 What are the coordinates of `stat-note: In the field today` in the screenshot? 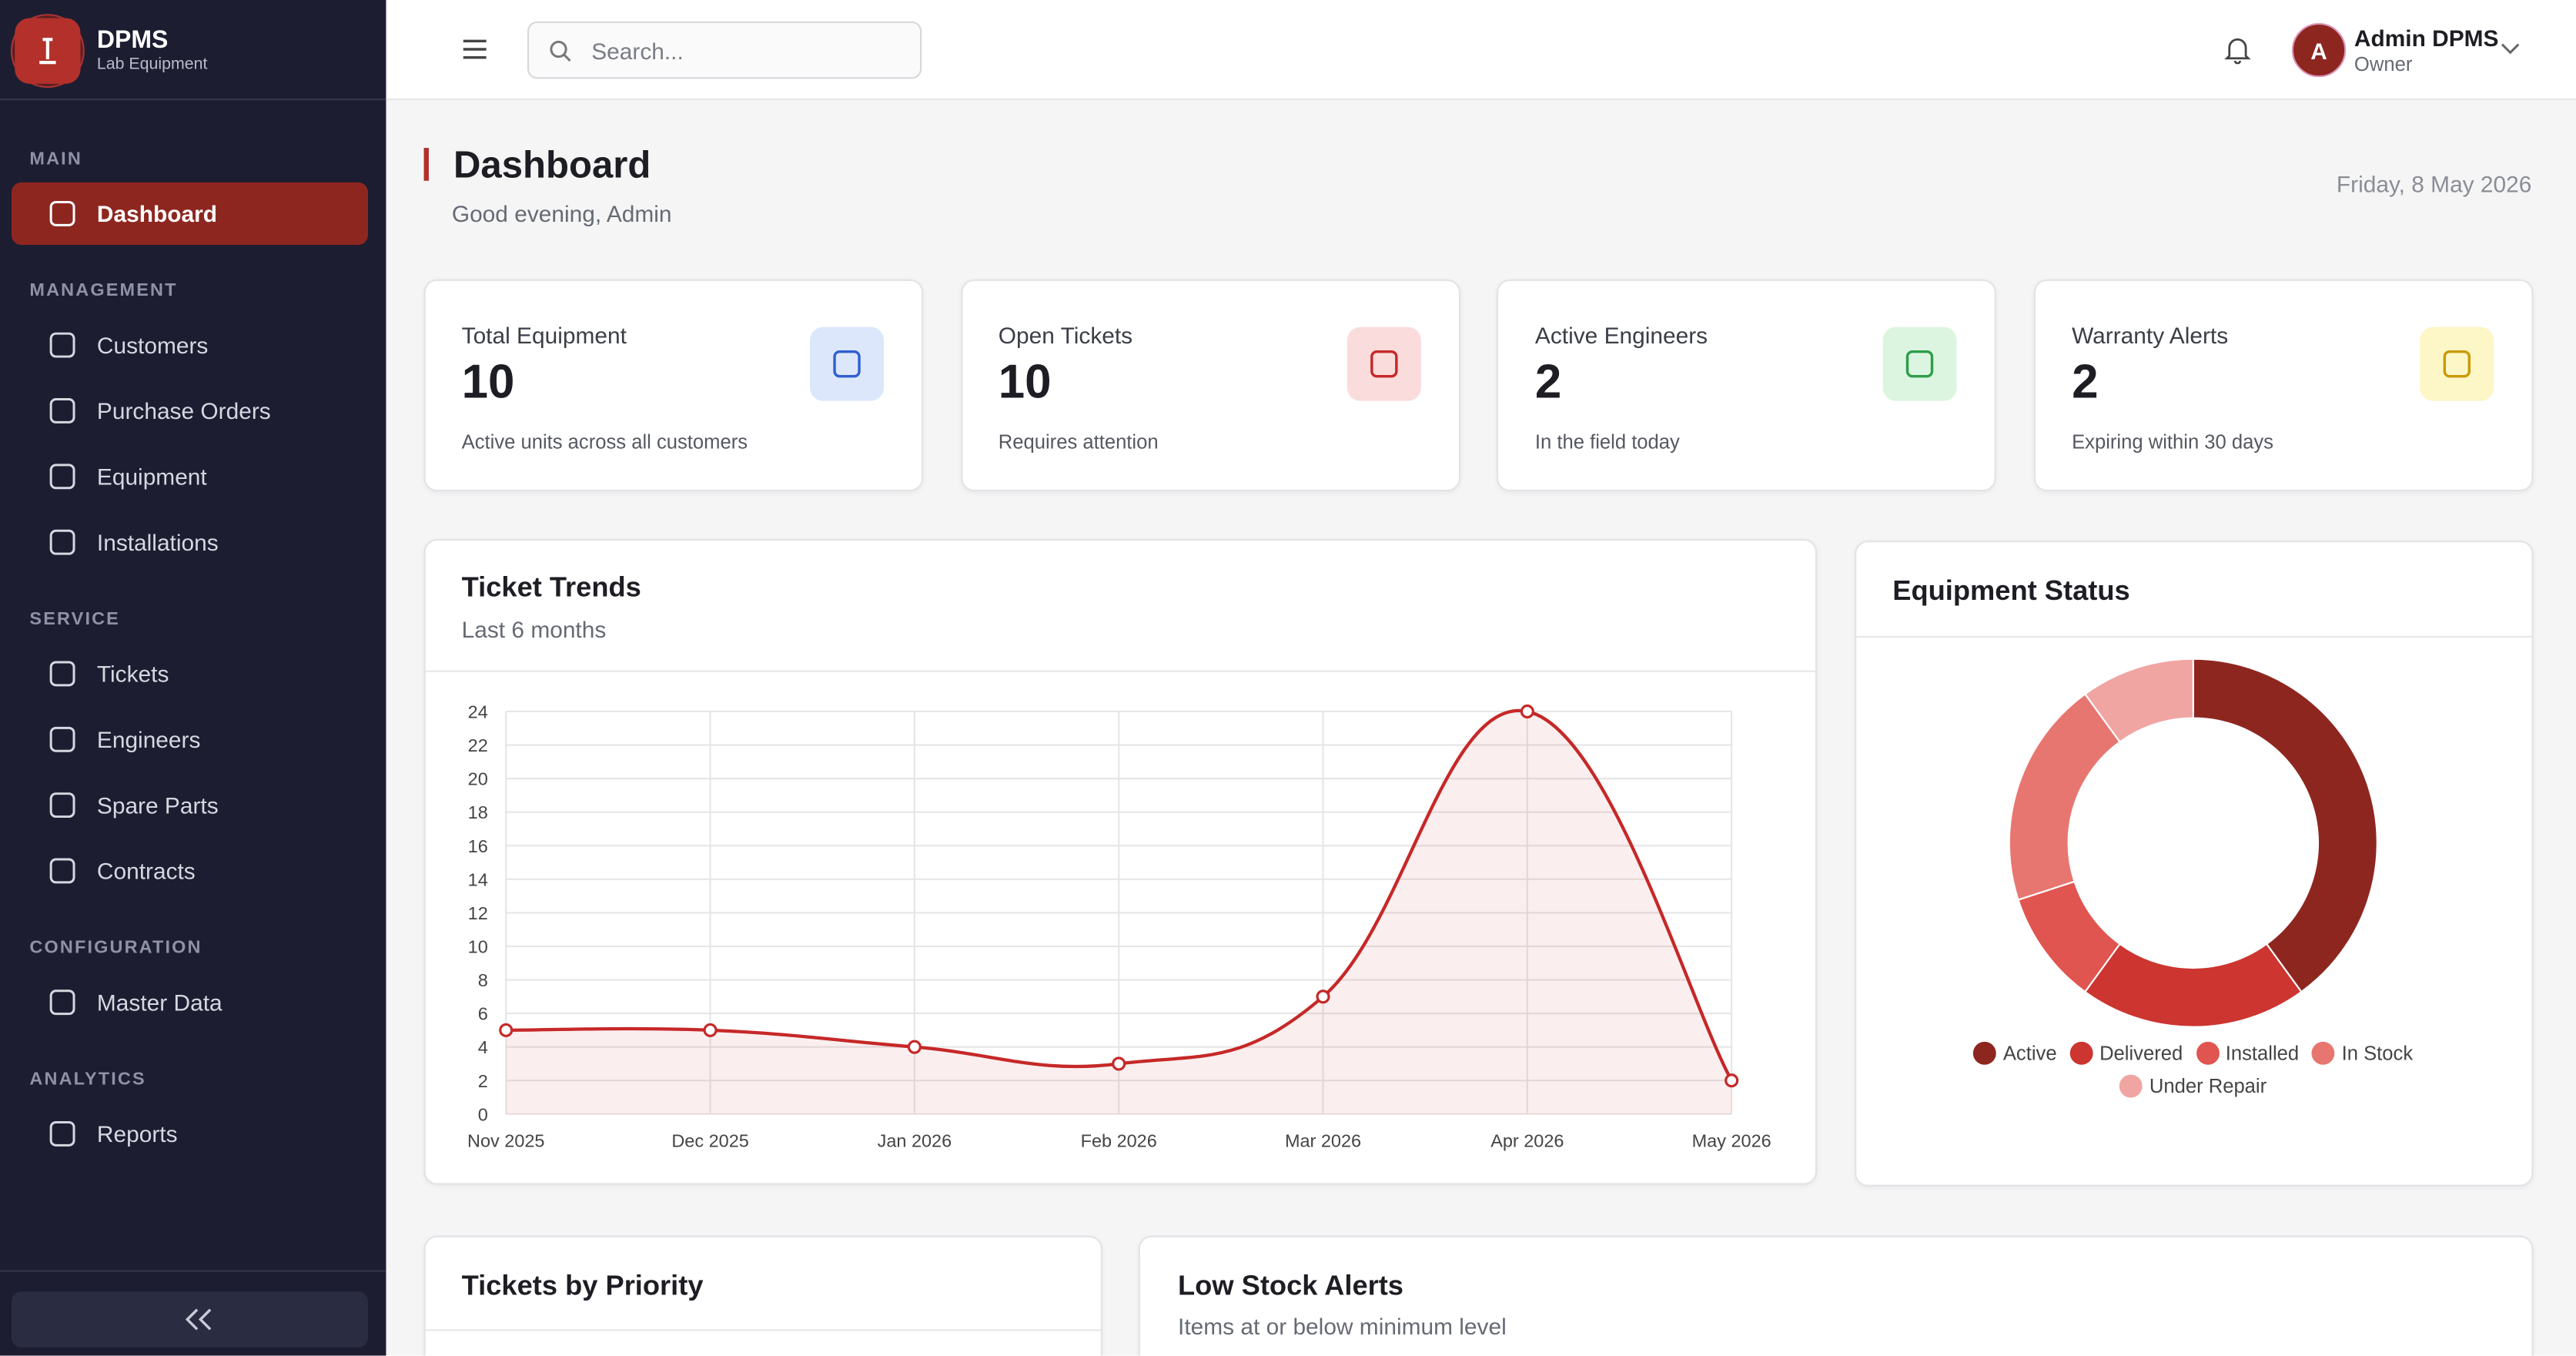 It's located at (1607, 442).